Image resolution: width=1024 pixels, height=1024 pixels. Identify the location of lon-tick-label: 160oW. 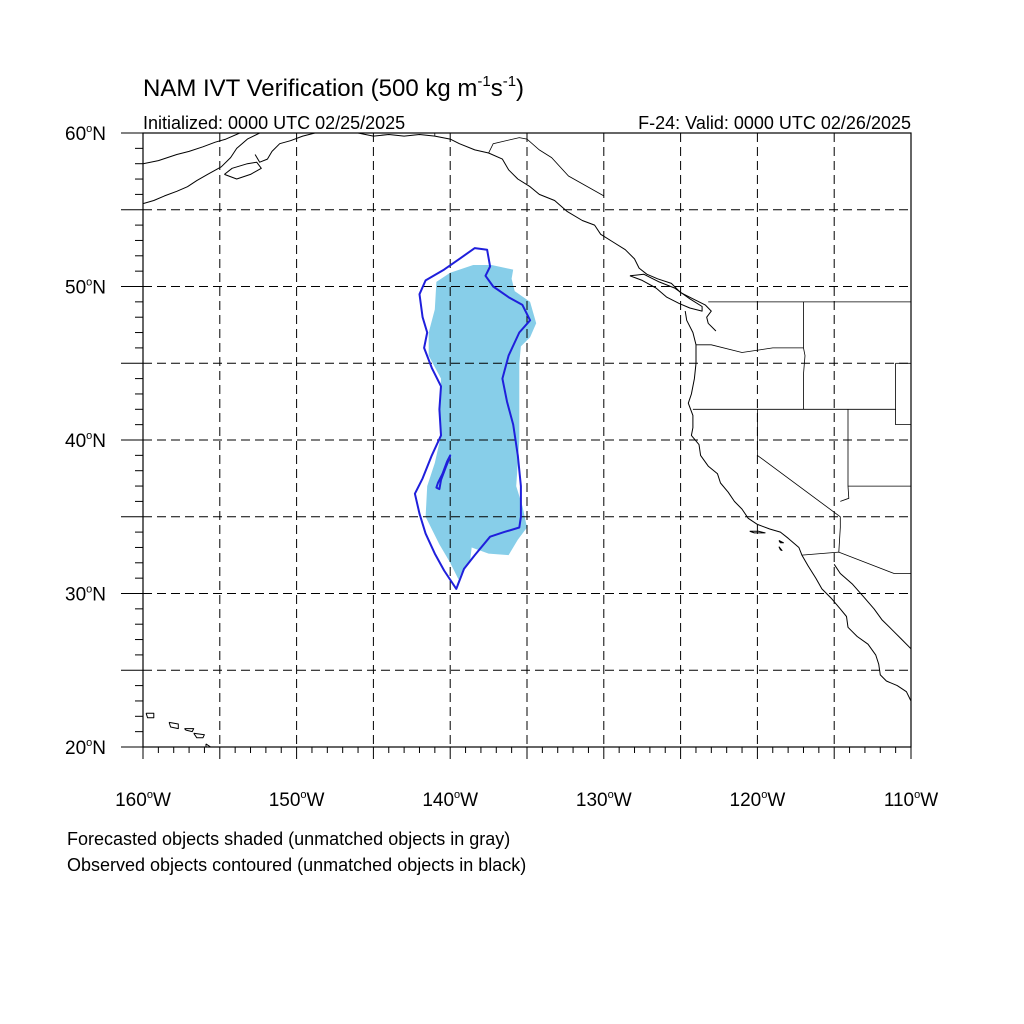
(143, 800).